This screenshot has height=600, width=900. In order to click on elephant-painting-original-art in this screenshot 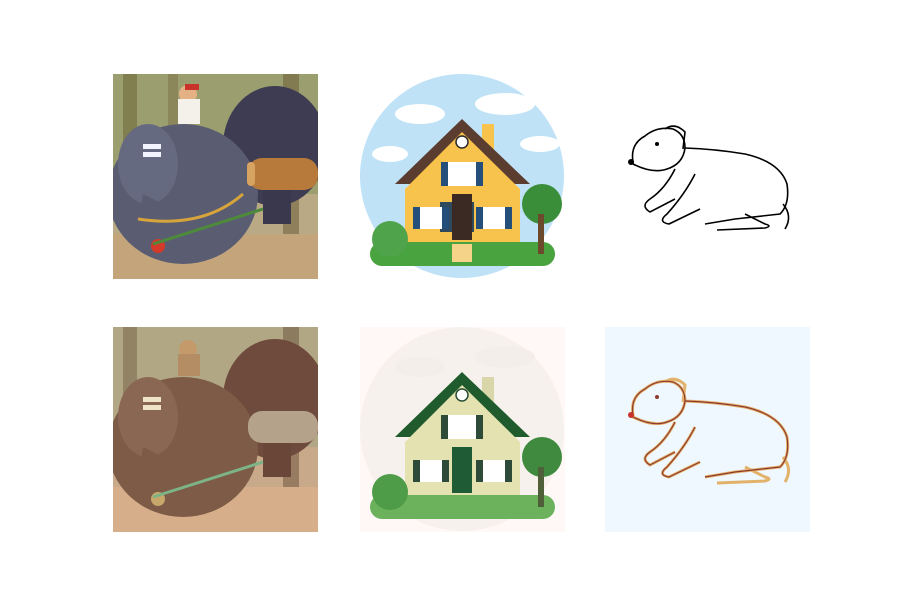, I will do `click(215, 176)`.